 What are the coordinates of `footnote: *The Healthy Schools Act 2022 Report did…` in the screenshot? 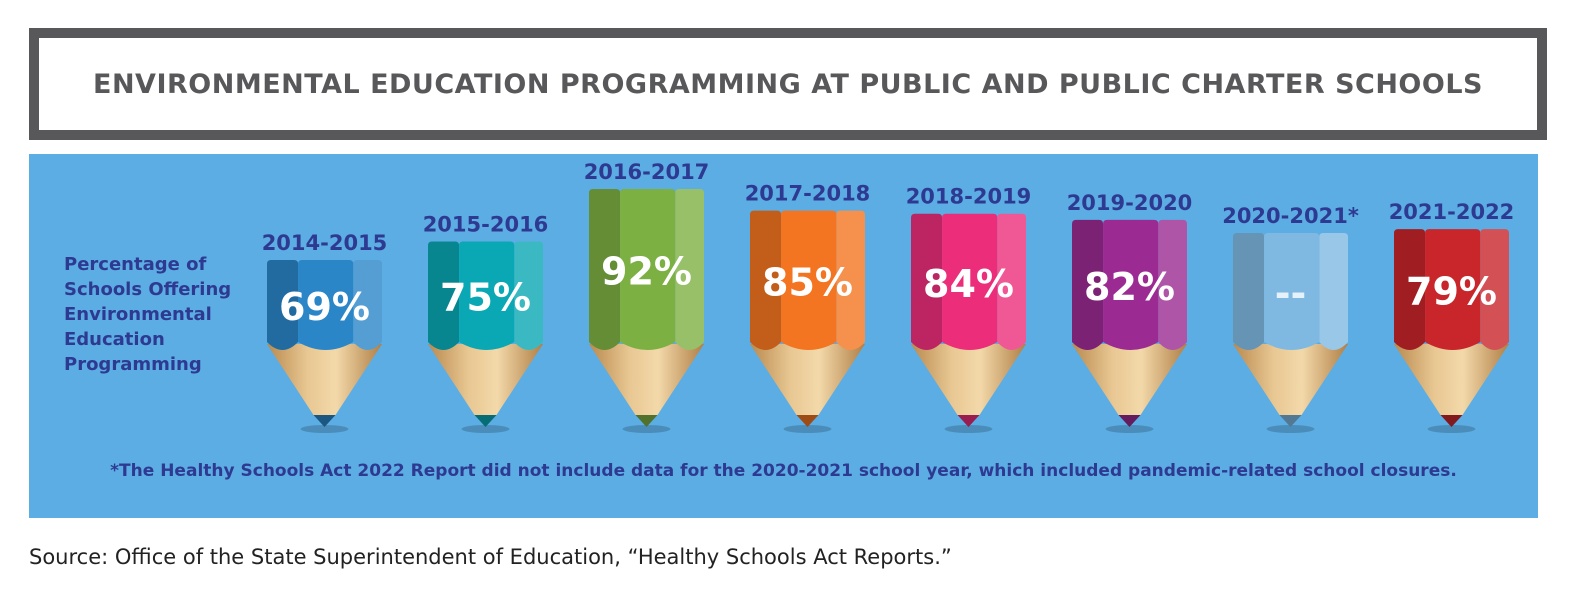 It's located at (783, 471).